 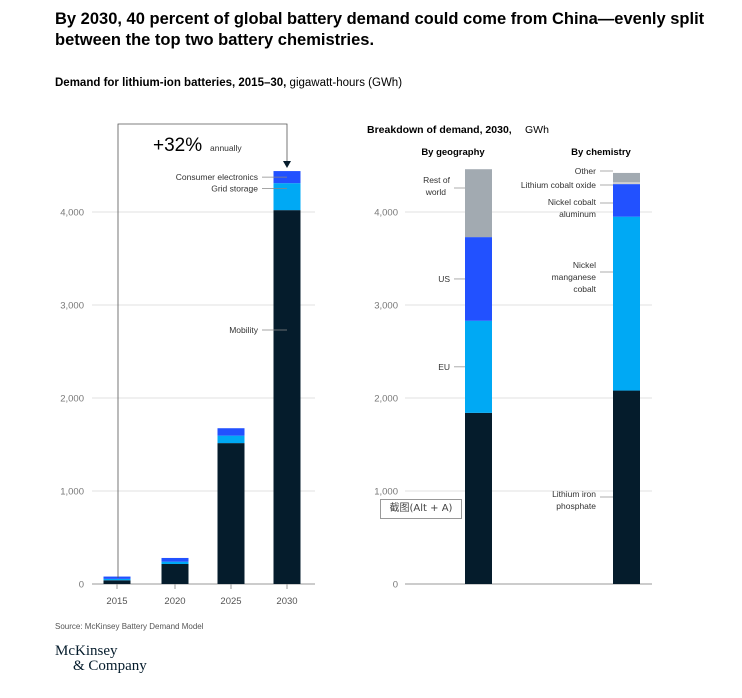 What do you see at coordinates (478, 203) in the screenshot?
I see `bar-segment-rest-of-world` at bounding box center [478, 203].